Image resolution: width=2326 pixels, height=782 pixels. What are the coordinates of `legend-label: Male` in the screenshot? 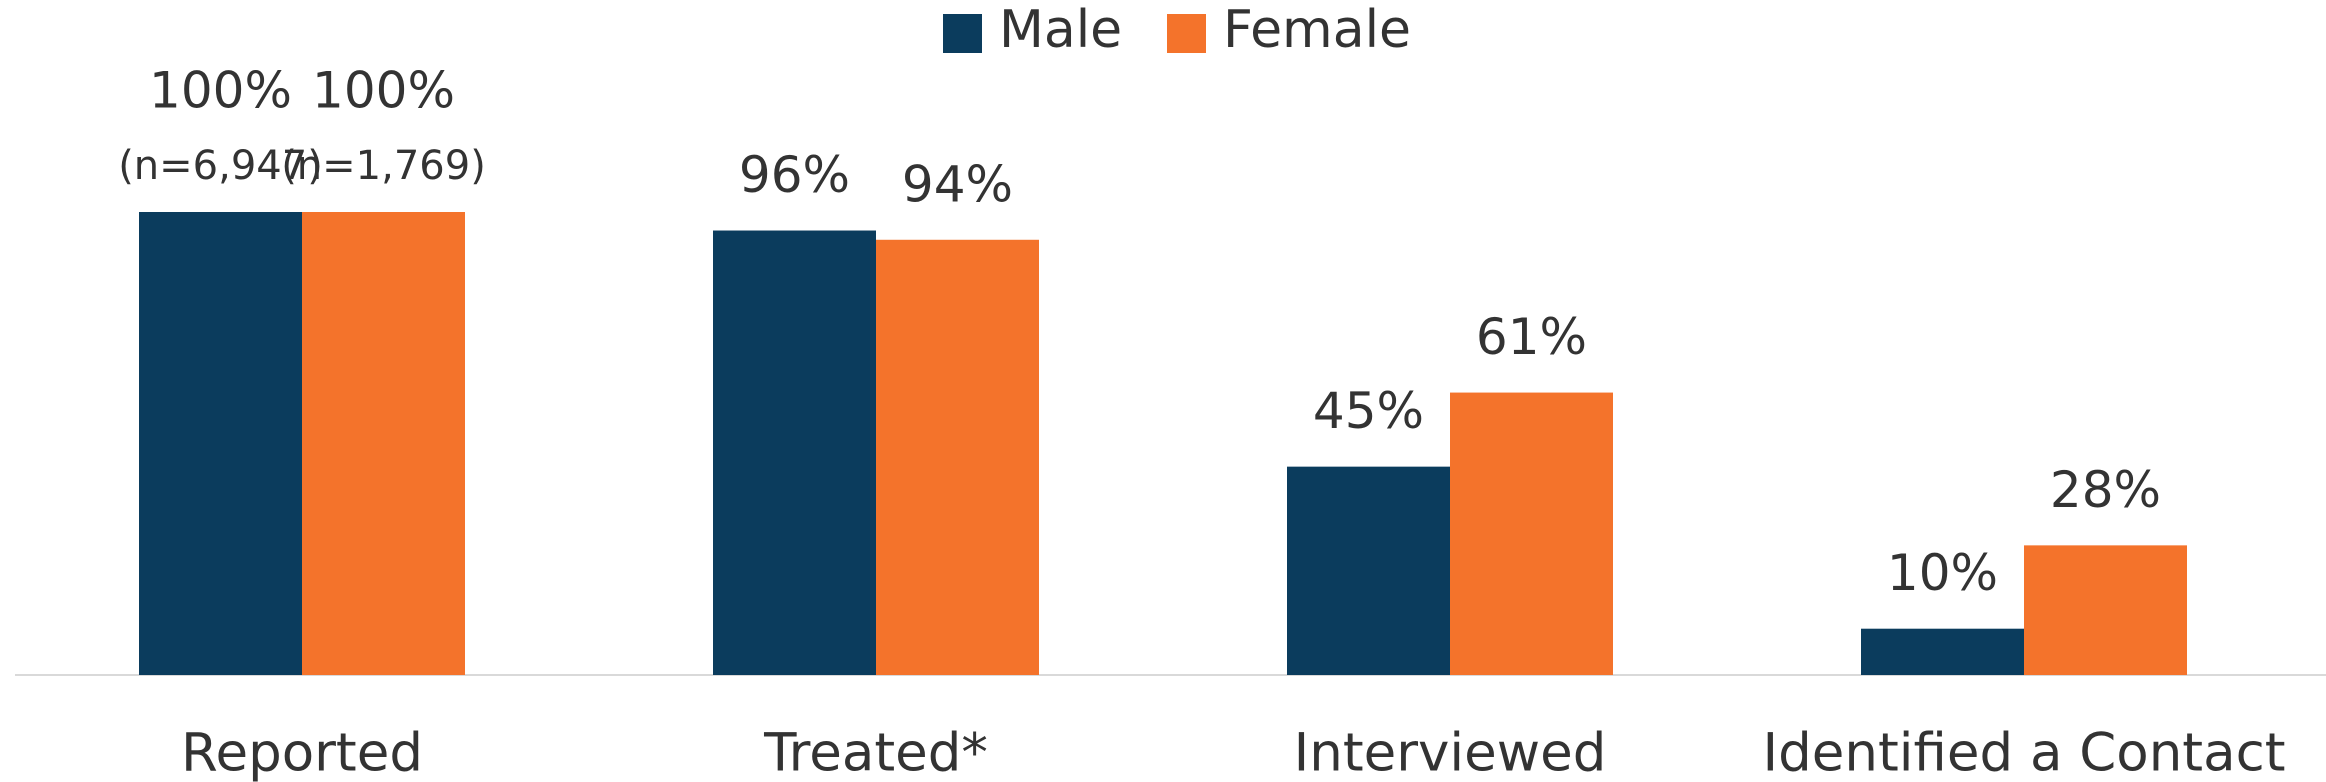 It's located at (1060, 30).